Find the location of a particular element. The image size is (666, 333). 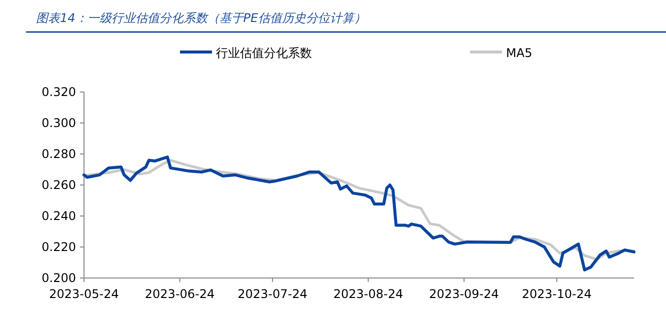

y-tick-label: 0.300 is located at coordinates (59, 123).